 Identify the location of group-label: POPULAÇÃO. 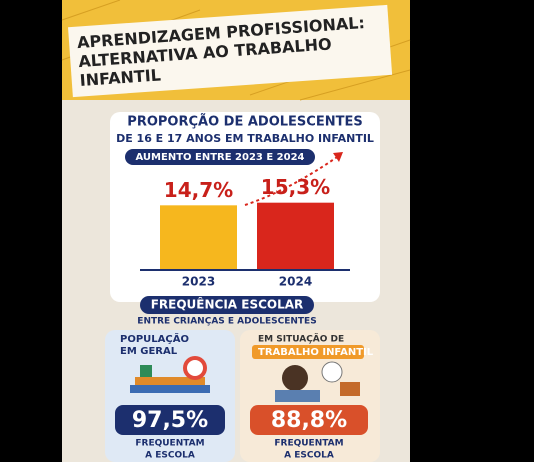
(154, 338).